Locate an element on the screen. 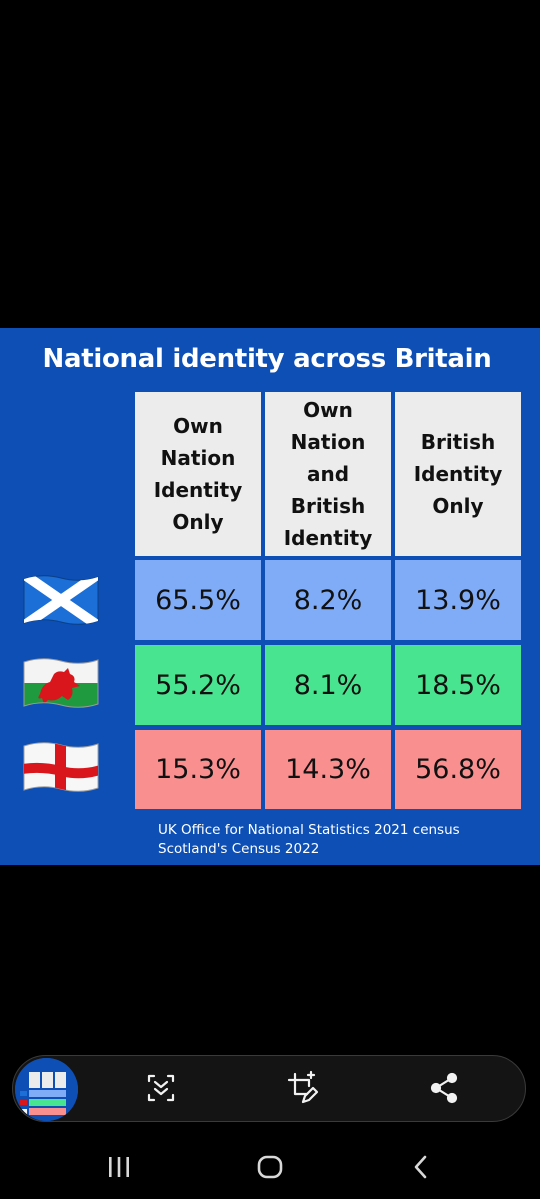 This screenshot has width=540, height=1199. chart-title: National identity across Britain is located at coordinates (267, 359).